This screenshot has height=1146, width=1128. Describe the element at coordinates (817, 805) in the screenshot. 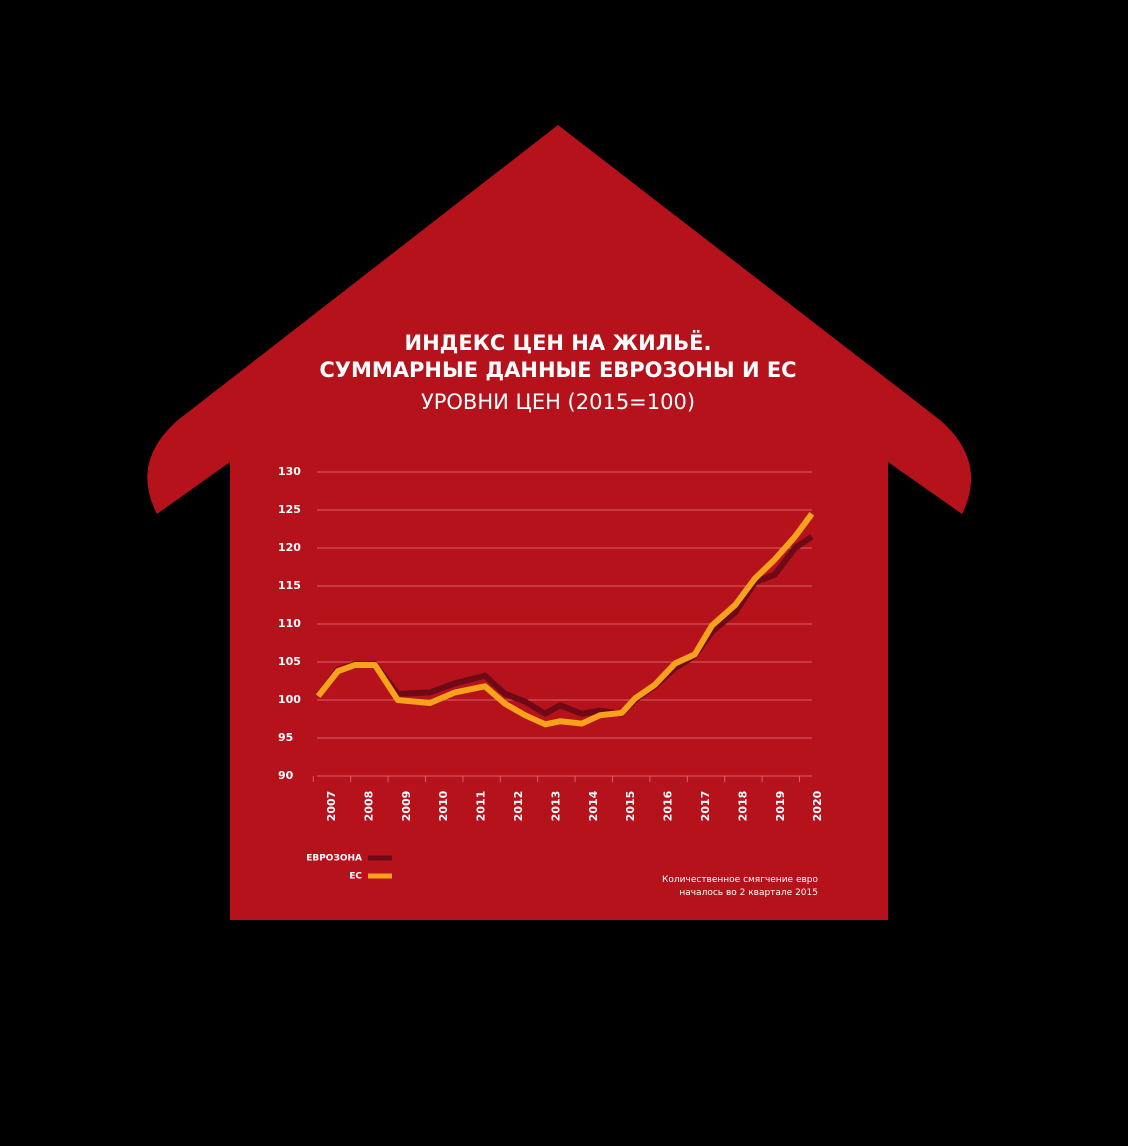

I see `x-tick-label: 2020` at that location.